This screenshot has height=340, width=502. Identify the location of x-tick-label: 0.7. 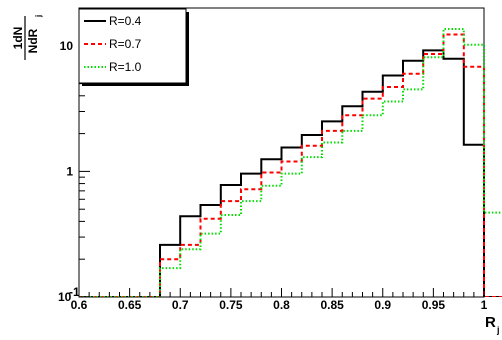
(180, 305).